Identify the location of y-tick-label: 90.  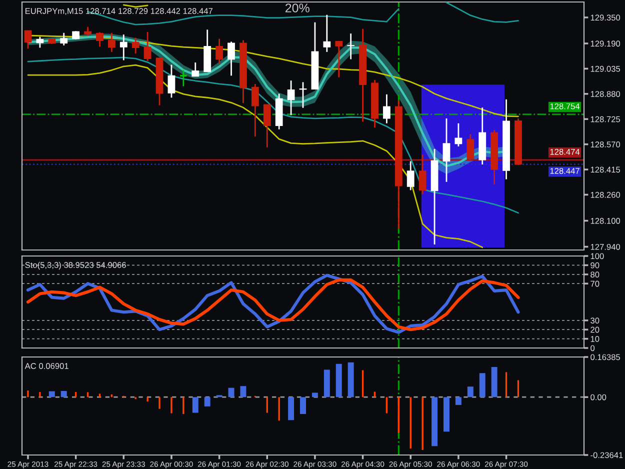
(595, 265).